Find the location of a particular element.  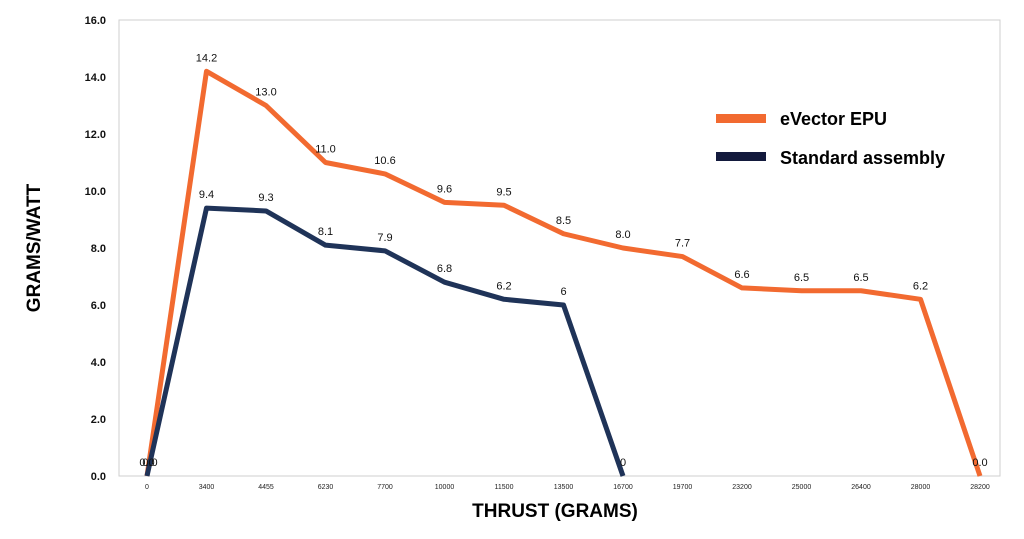

data-label: 9.4 is located at coordinates (206, 195).